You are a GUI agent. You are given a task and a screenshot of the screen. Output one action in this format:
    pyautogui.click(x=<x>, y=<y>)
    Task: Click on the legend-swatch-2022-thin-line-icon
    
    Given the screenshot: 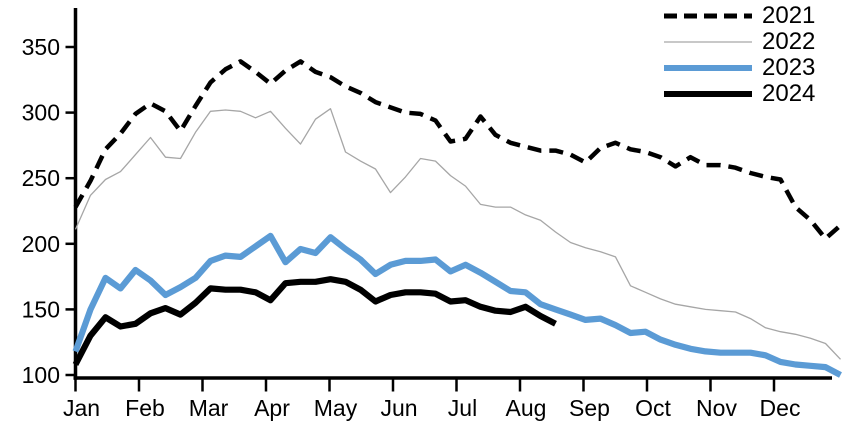 What is the action you would take?
    pyautogui.click(x=708, y=42)
    